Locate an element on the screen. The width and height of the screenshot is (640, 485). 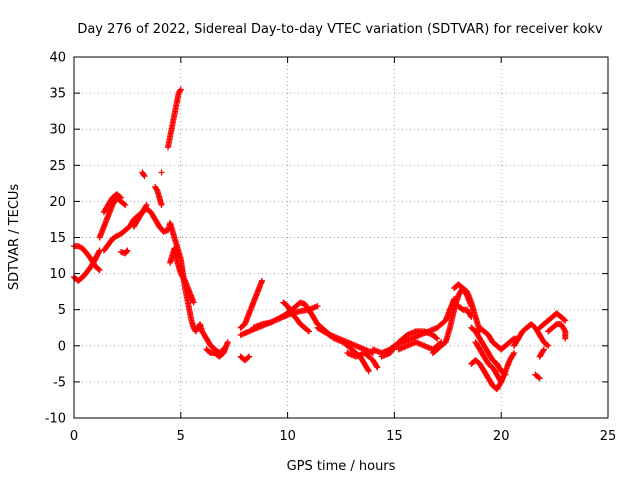
y-tick-label: 0 is located at coordinates (62, 346).